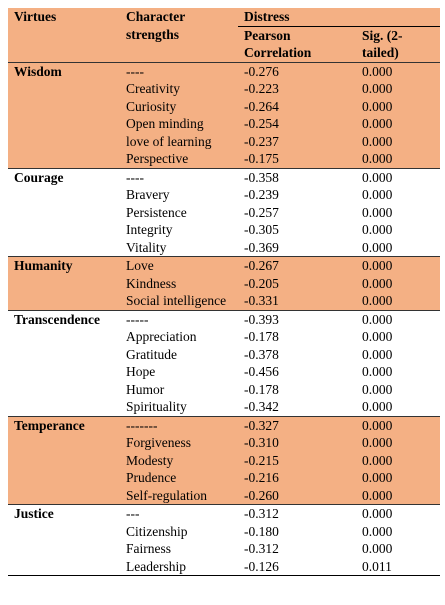 The width and height of the screenshot is (445, 605). What do you see at coordinates (224, 532) in the screenshot?
I see `table-row: Citizenship -0.180 0.000` at bounding box center [224, 532].